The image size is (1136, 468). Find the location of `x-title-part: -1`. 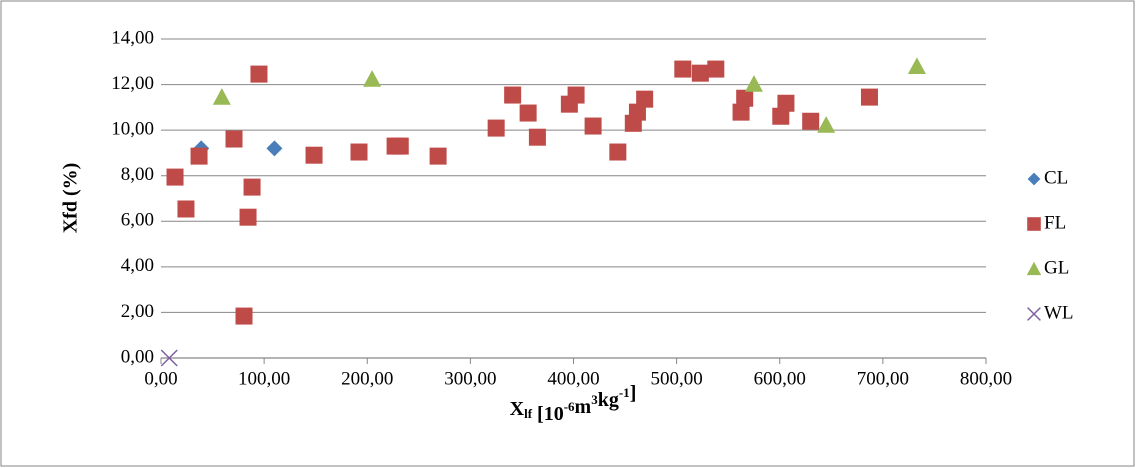

x-title-part: -1 is located at coordinates (624, 392).